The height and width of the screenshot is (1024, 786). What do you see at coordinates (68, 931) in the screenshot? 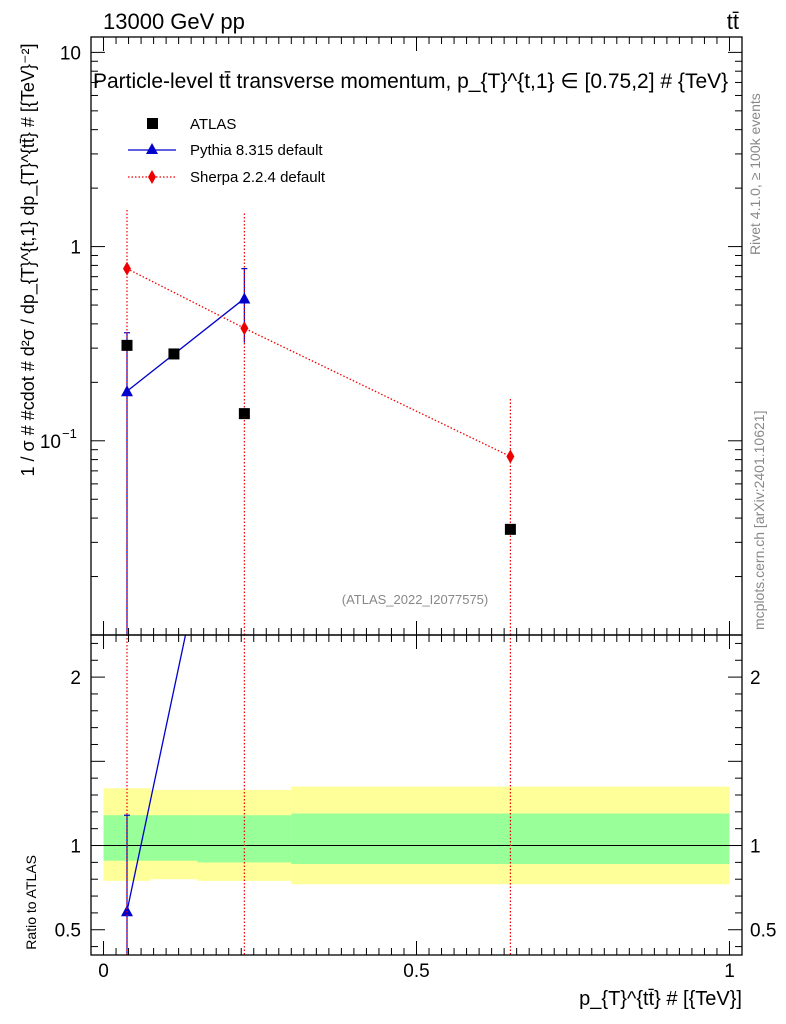
I see `ratio-y-tick-label: 0.5` at bounding box center [68, 931].